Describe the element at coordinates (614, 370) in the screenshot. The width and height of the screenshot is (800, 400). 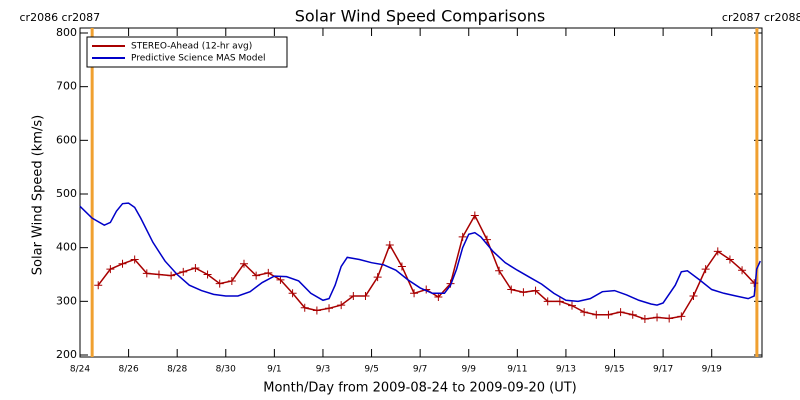
I see `x-tick-label: 9/15` at that location.